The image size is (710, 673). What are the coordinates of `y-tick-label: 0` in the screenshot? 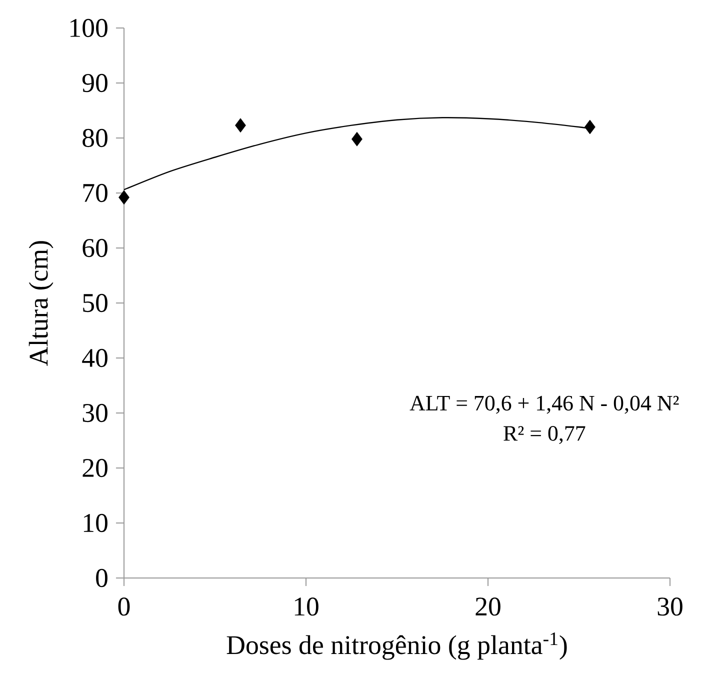 It's located at (102, 578).